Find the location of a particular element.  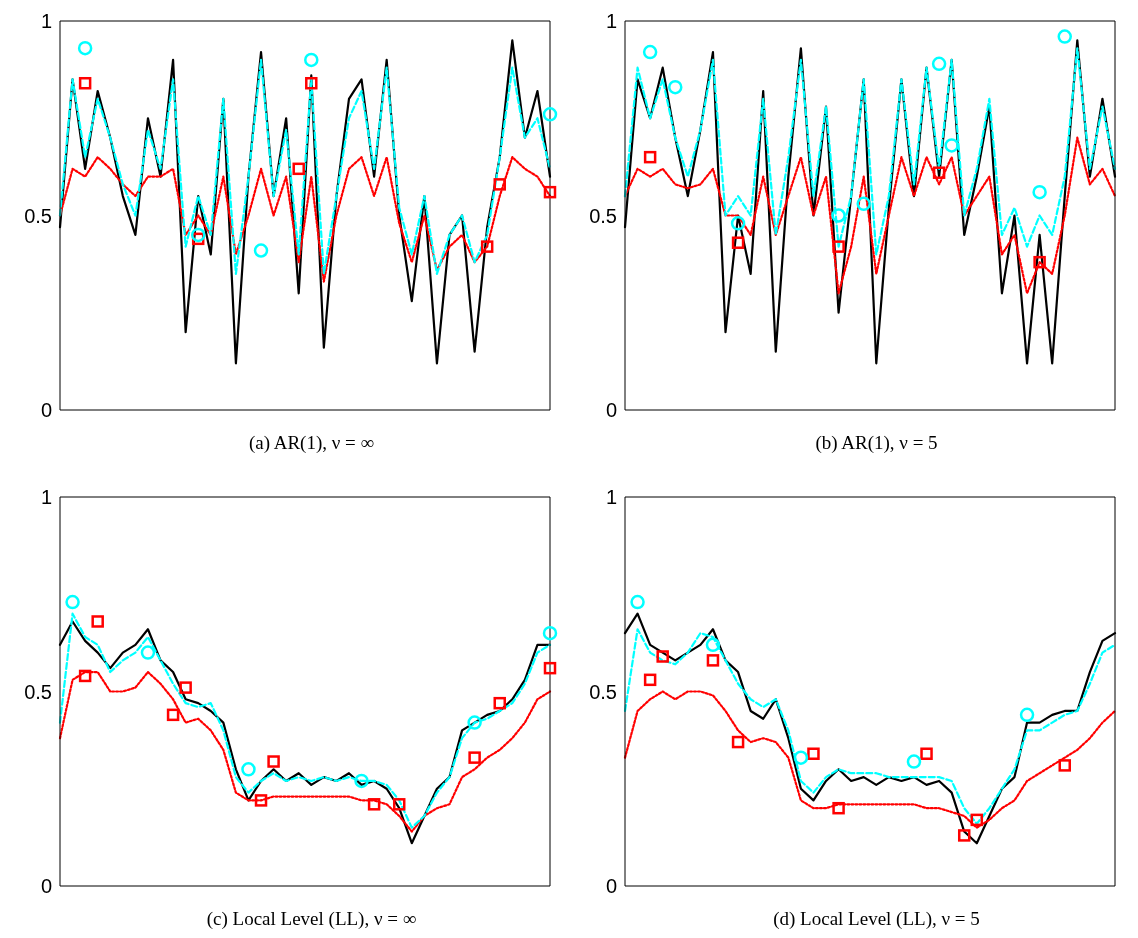

text: (c) Local Level (LL), ν = ∞ is located at coordinates (311, 919).